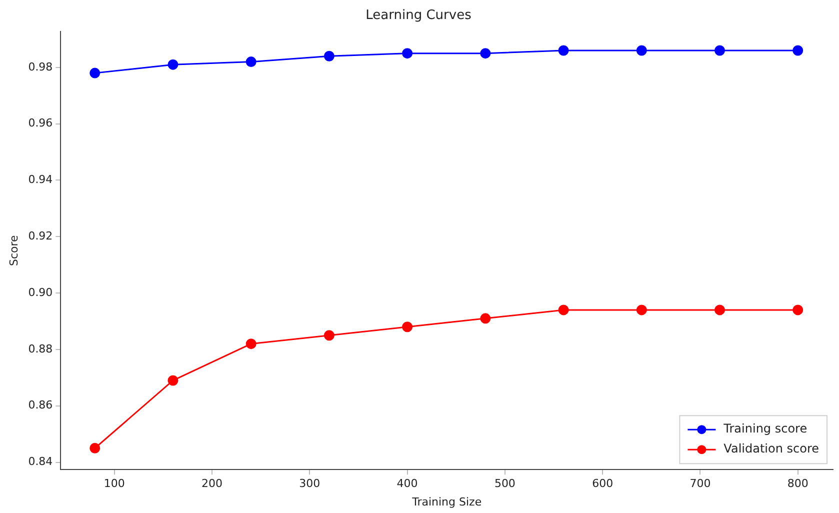  Describe the element at coordinates (40, 405) in the screenshot. I see `y-tick-label: 0.86` at that location.